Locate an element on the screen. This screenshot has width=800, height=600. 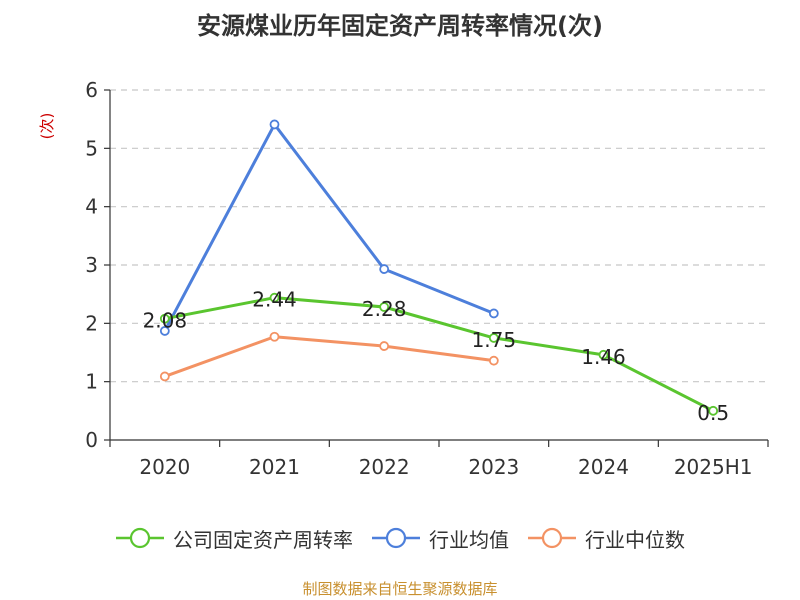
y-tick-label: 0 is located at coordinates (91, 440).